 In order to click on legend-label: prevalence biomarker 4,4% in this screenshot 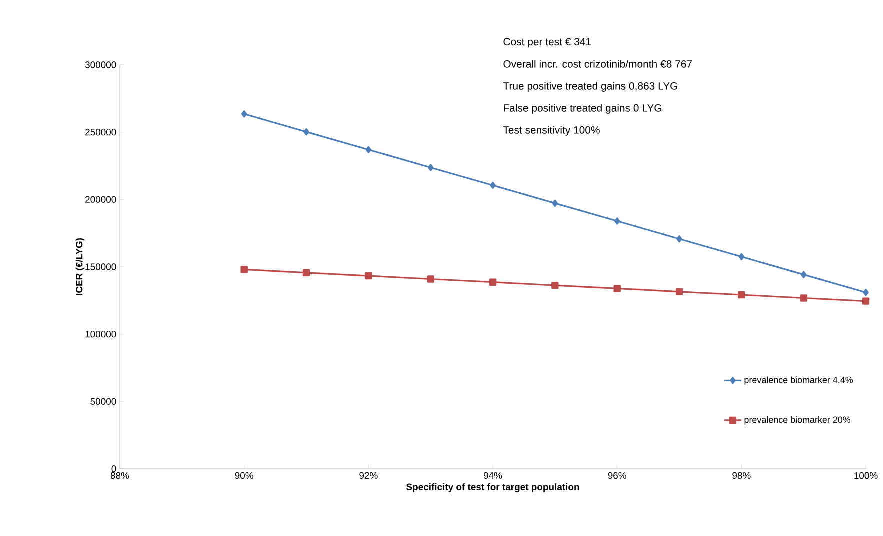, I will do `click(799, 381)`.